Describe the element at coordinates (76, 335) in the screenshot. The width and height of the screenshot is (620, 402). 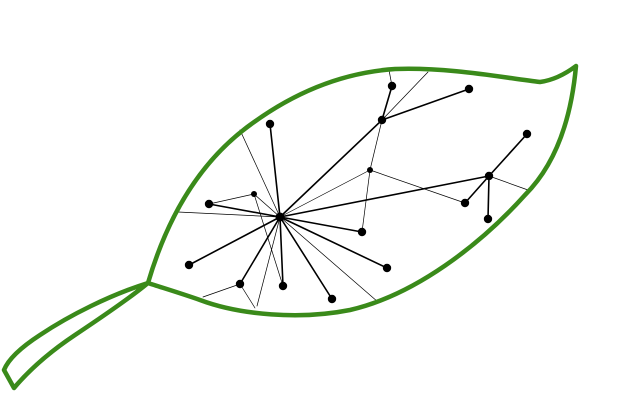
I see `leaf-stem` at that location.